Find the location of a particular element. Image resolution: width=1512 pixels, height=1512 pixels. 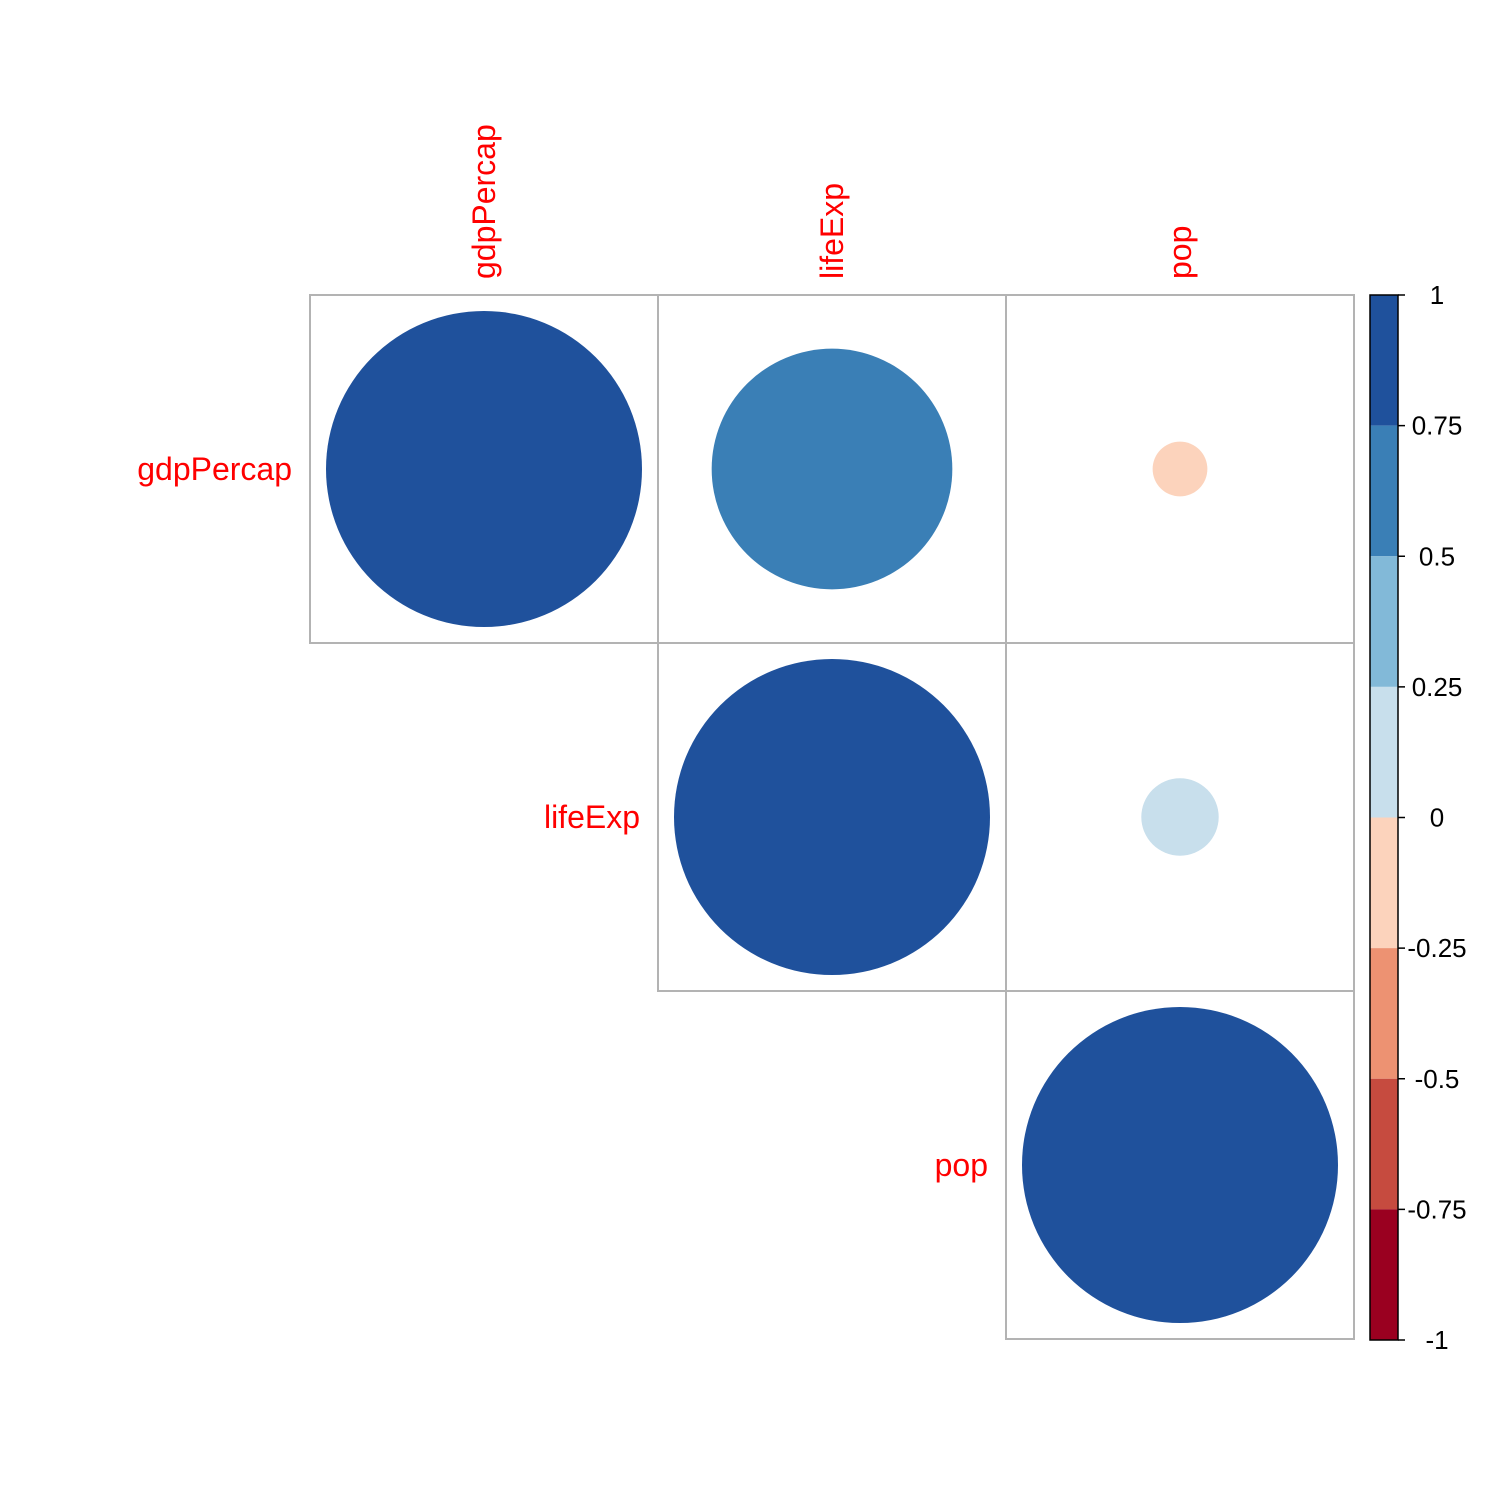

colorbar-tick-label-3: 0.25 is located at coordinates (1437, 687).